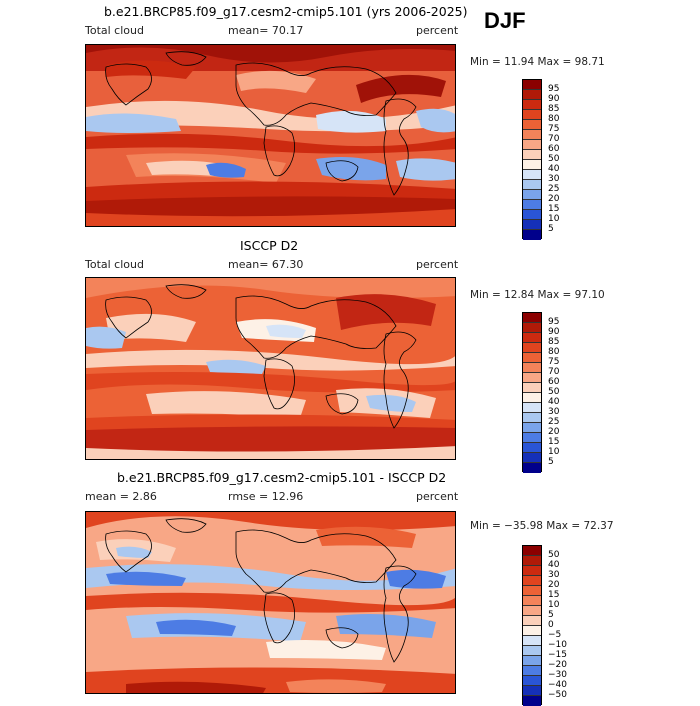 The image size is (700, 706). I want to click on panel3-map, so click(270, 602).